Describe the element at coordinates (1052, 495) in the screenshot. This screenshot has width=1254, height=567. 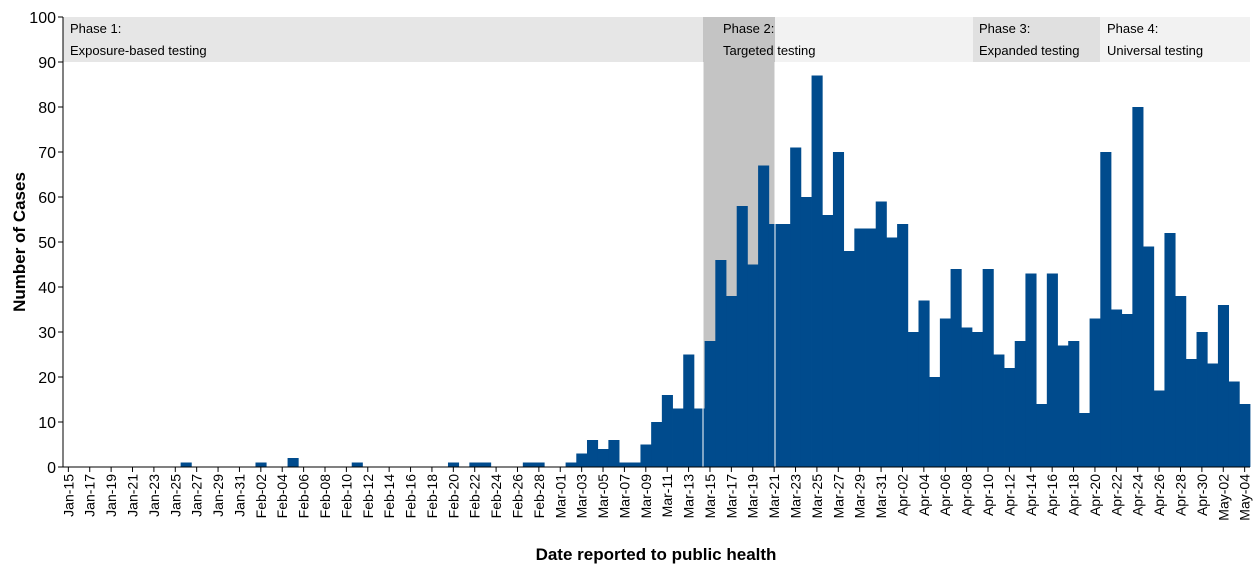
I see `x-tick-label: Apr-16` at that location.